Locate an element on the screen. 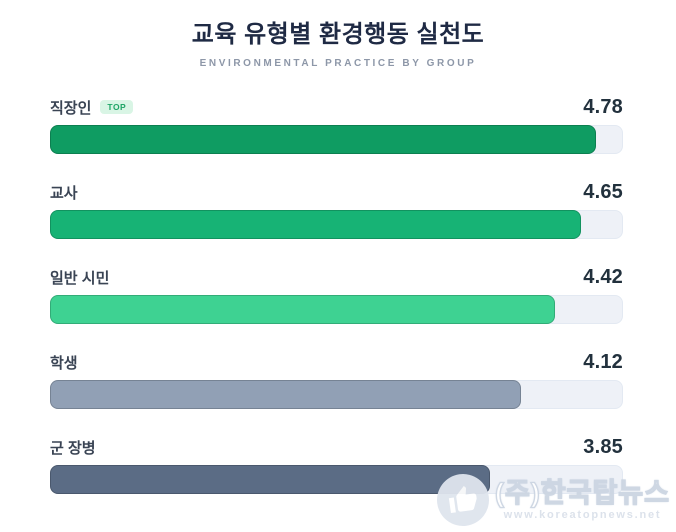 This screenshot has width=676, height=532. bar-label: 교사 is located at coordinates (64, 193).